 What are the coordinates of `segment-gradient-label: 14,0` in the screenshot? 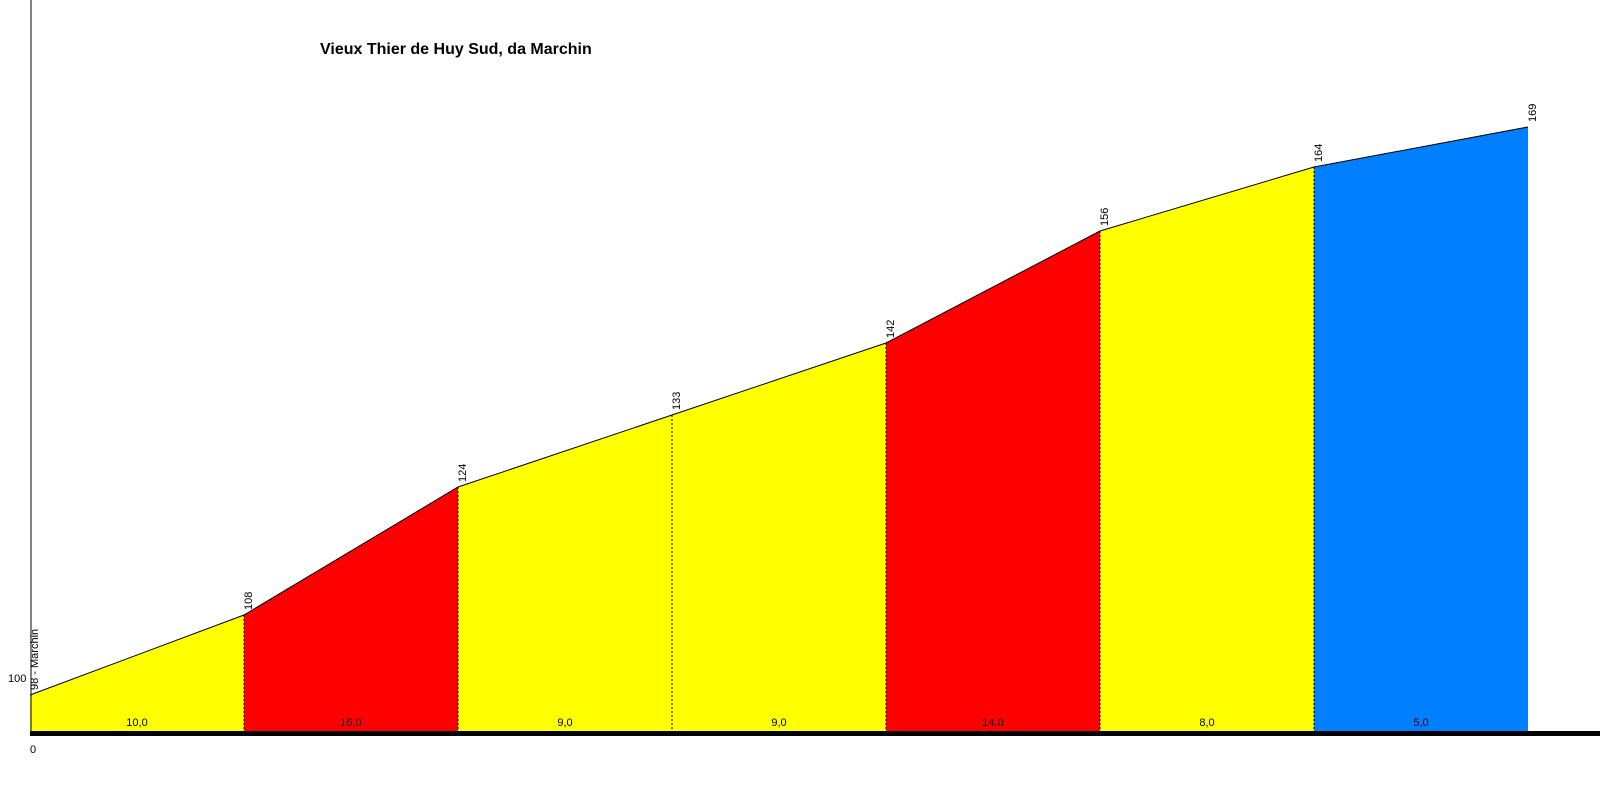 It's located at (992, 723).